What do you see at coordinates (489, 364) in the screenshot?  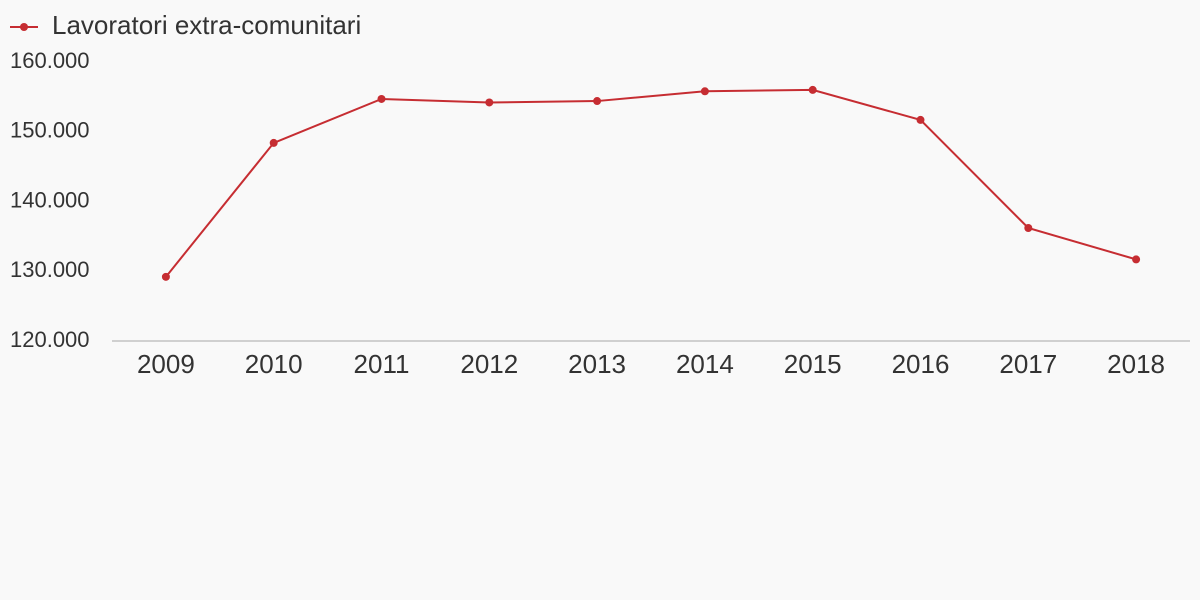 I see `x-tick-label: 2012` at bounding box center [489, 364].